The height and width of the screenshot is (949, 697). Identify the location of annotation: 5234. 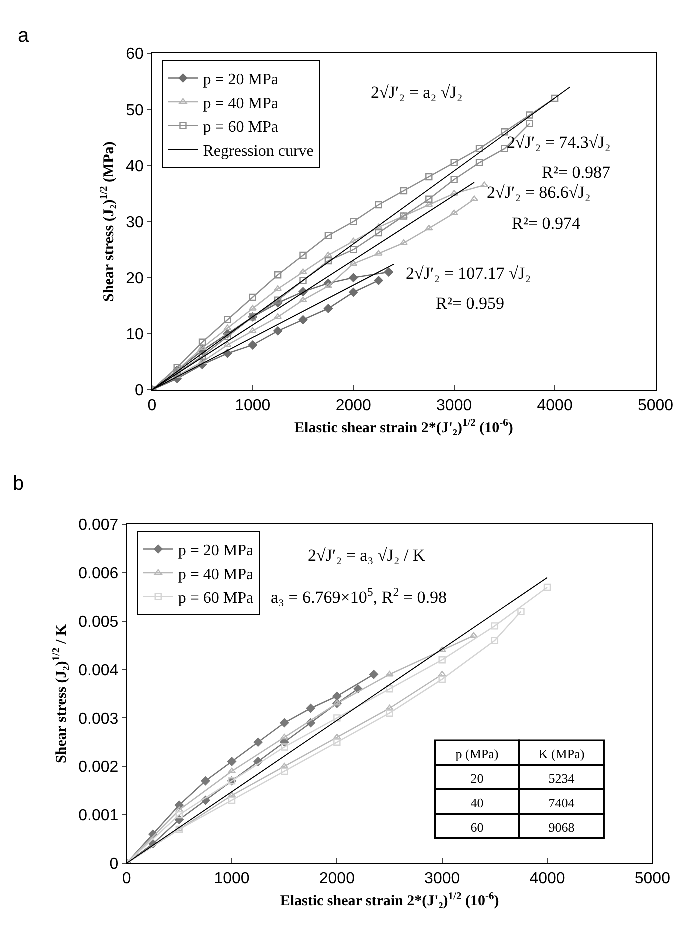
(562, 778).